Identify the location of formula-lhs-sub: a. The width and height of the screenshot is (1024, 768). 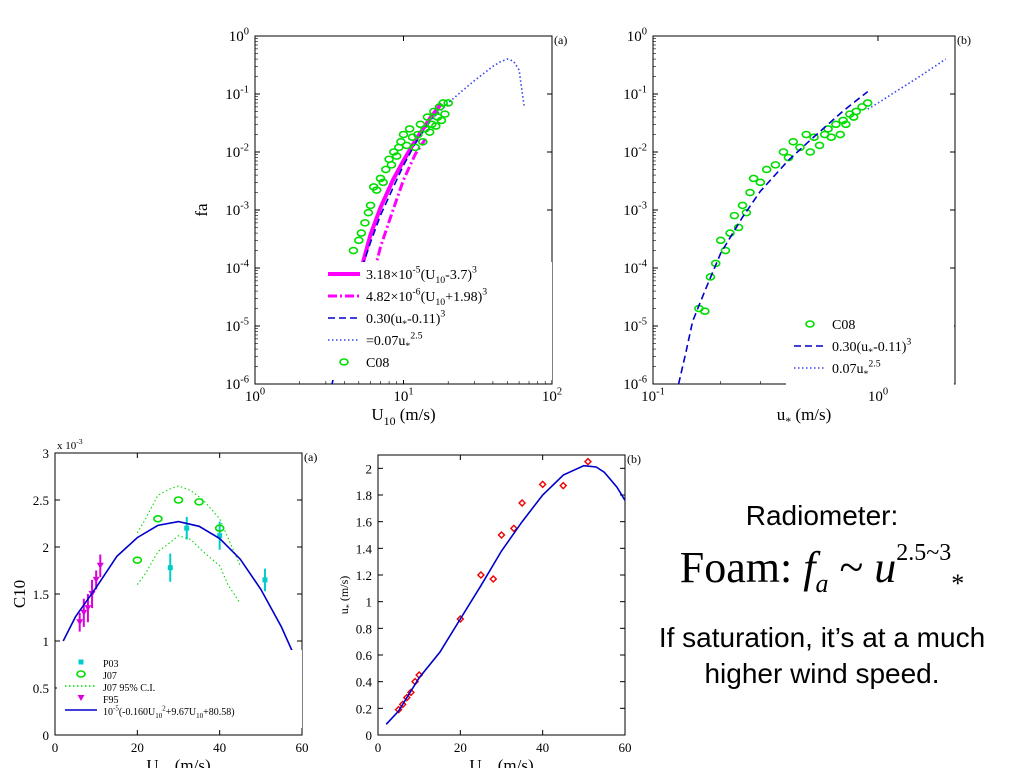
(822, 583).